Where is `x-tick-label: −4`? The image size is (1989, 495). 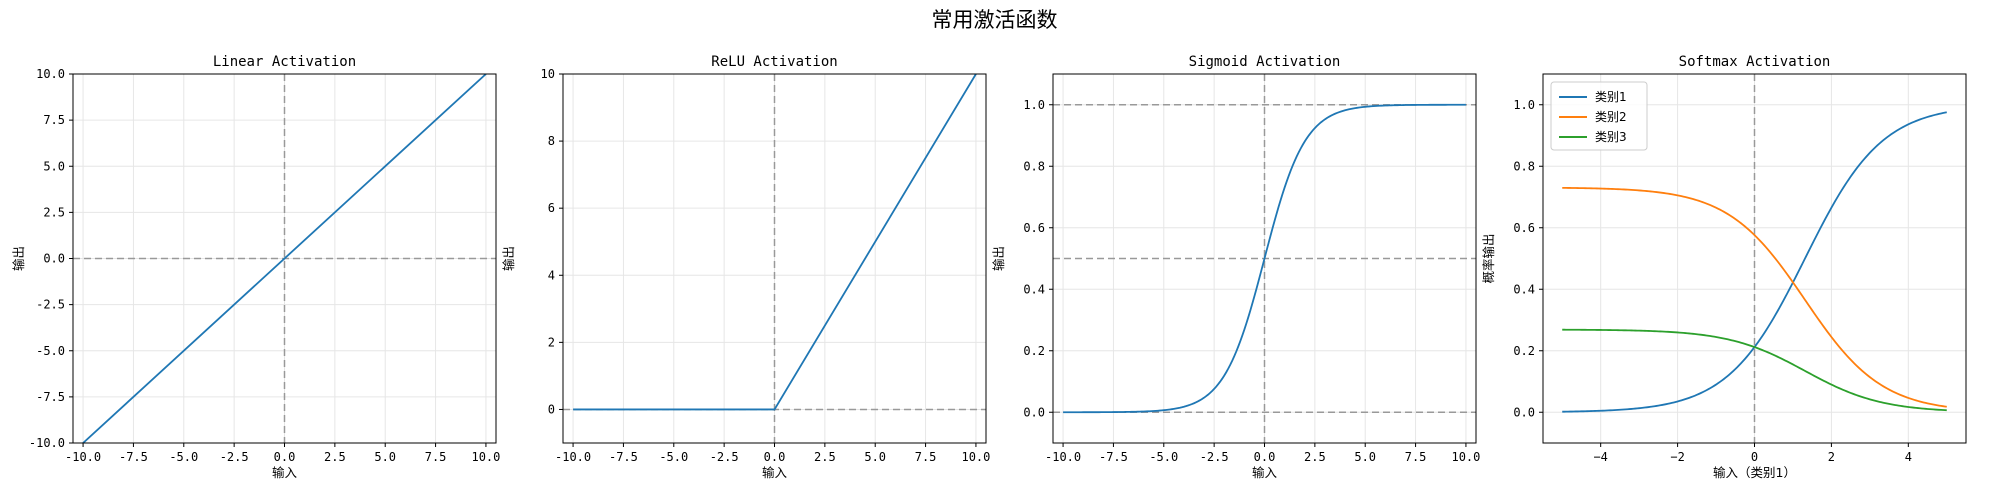 x-tick-label: −4 is located at coordinates (1600, 457).